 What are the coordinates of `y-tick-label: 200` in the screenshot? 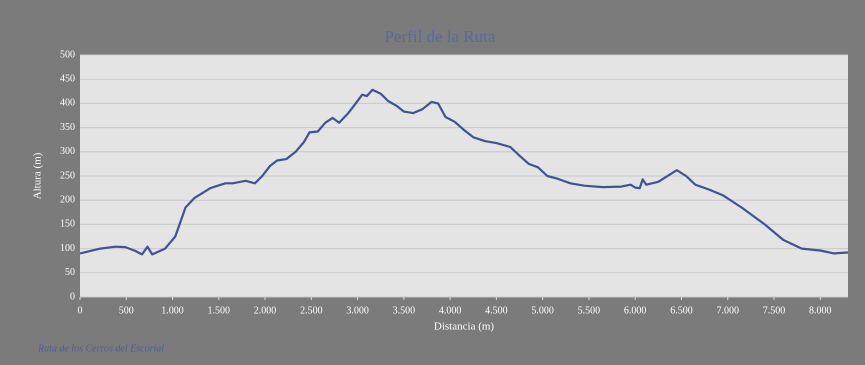 It's located at (67, 199).